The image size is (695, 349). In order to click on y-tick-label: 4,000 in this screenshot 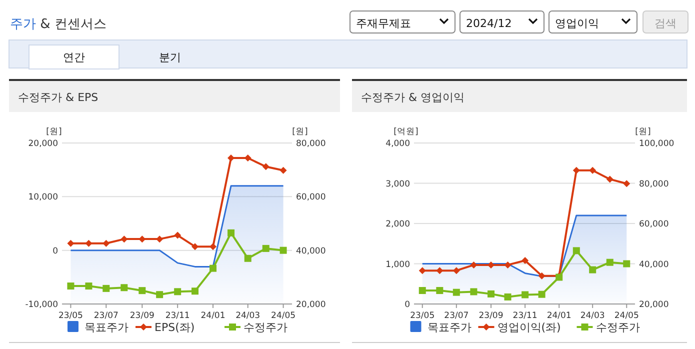, I will do `click(398, 144)`.